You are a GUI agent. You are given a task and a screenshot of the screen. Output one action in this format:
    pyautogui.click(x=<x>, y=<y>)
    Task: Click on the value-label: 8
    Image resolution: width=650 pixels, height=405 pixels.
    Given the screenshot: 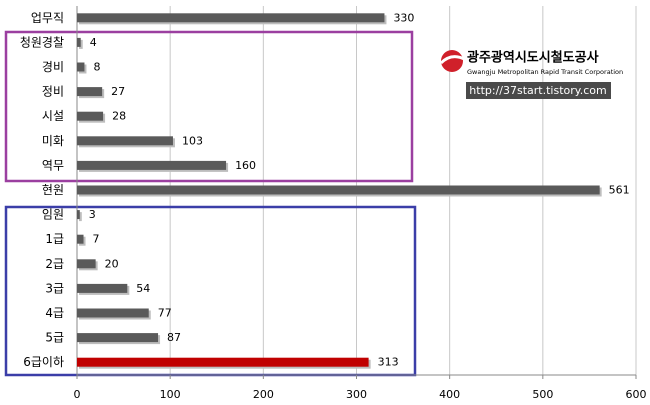 What is the action you would take?
    pyautogui.click(x=96, y=67)
    